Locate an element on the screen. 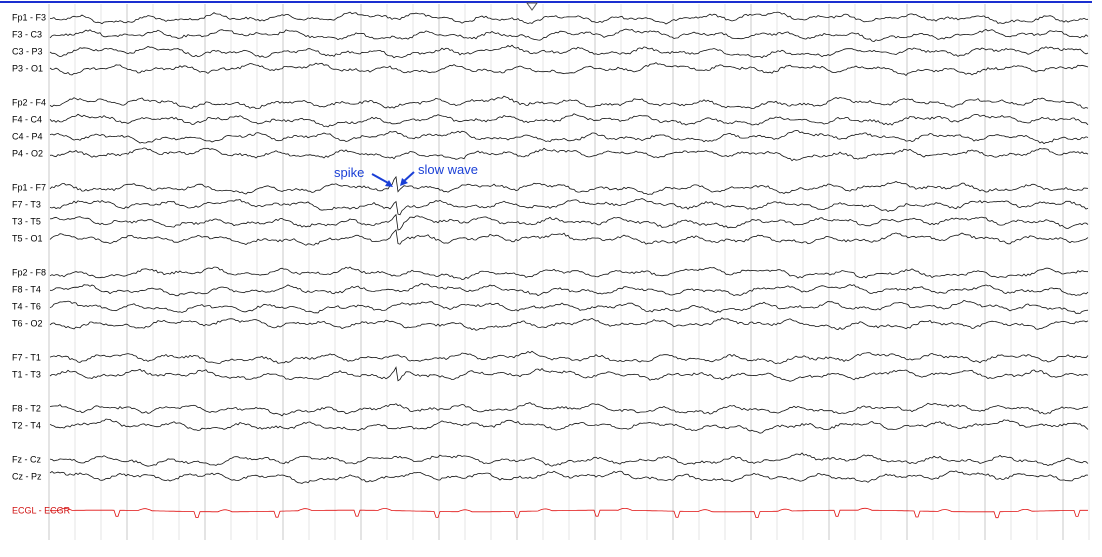 The width and height of the screenshot is (1102, 557). channel-label: T2 - T4 is located at coordinates (26, 425).